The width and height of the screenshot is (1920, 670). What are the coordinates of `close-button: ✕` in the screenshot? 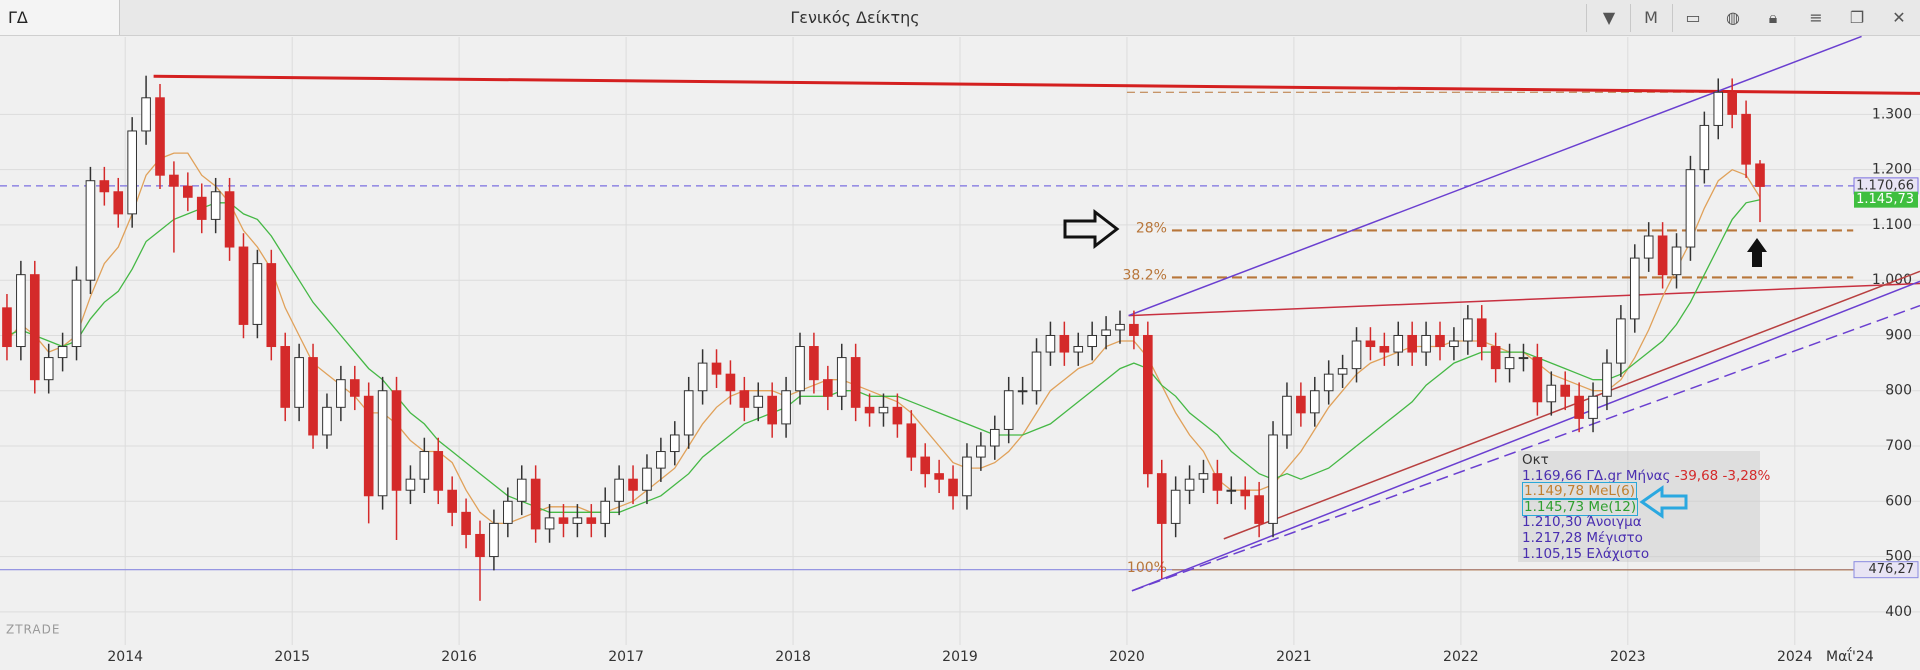 It's located at (1899, 17).